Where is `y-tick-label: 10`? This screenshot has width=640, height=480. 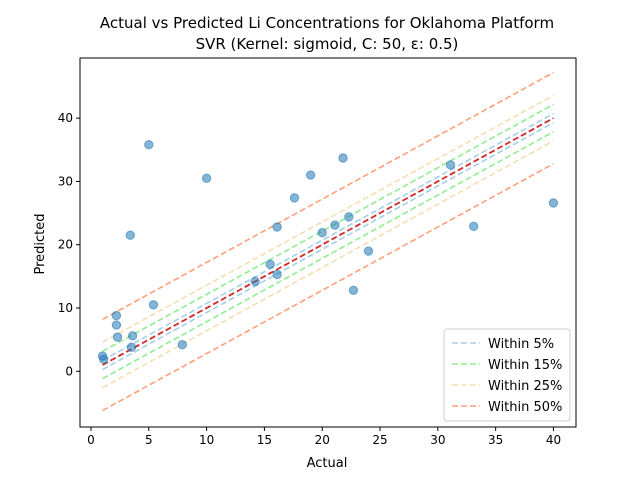 y-tick-label: 10 is located at coordinates (65, 308).